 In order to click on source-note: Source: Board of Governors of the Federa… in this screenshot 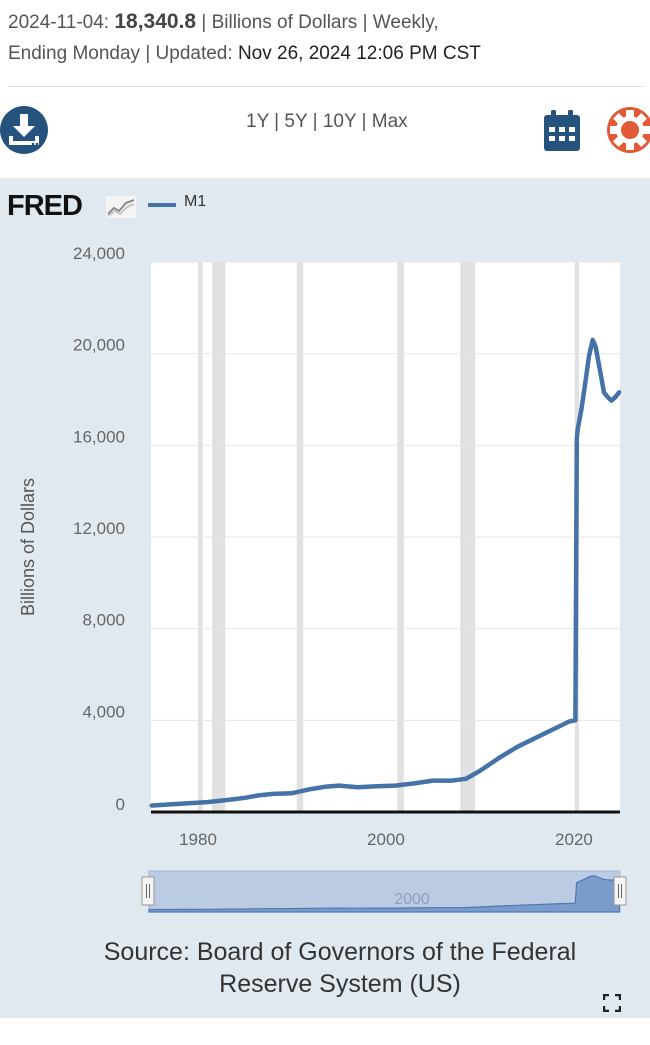, I will do `click(325, 968)`.